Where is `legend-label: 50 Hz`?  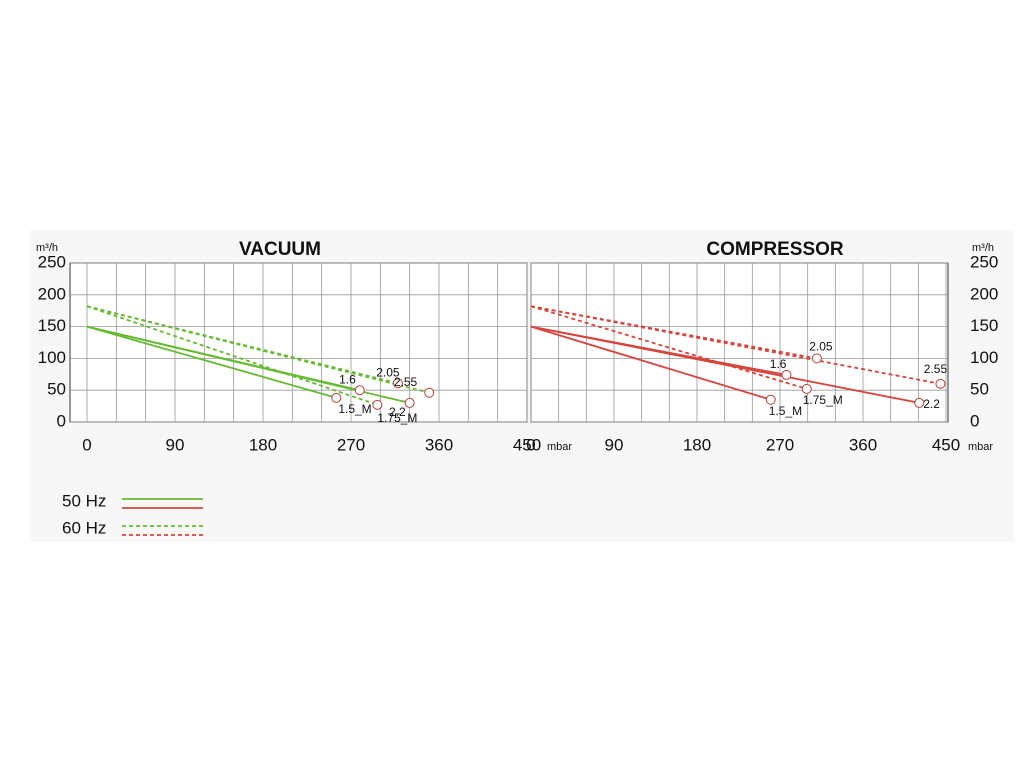 legend-label: 50 Hz is located at coordinates (84, 500).